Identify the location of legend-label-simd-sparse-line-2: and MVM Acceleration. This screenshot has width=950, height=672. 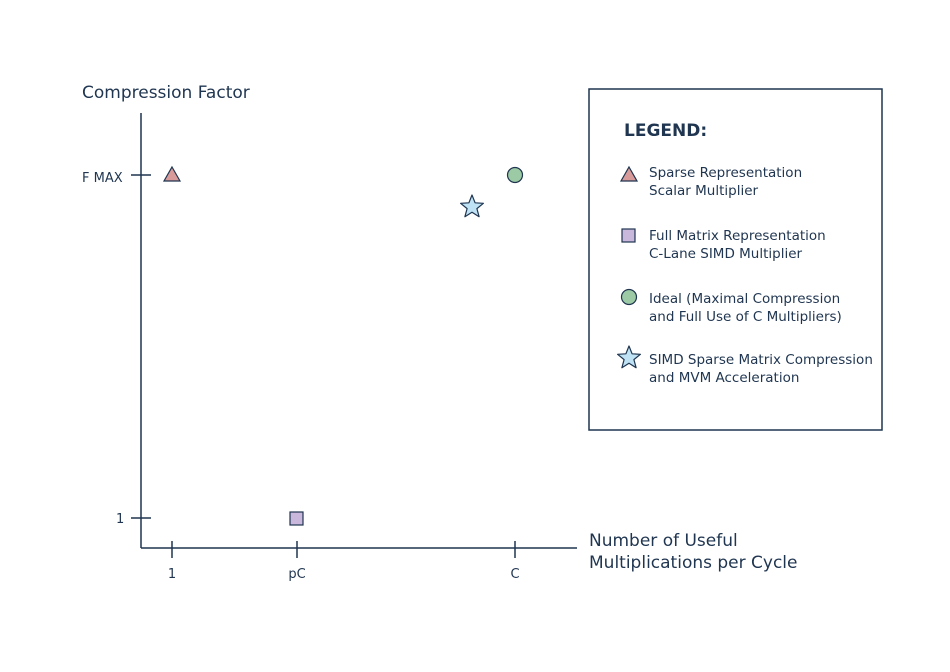
(724, 378).